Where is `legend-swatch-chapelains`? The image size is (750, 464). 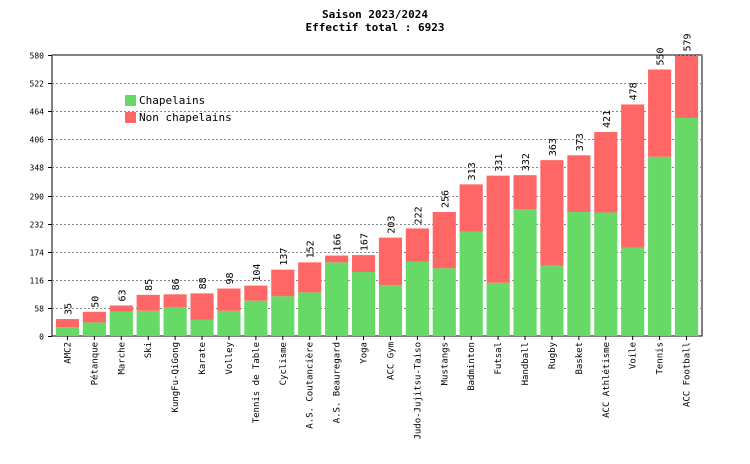 legend-swatch-chapelains is located at coordinates (130, 100).